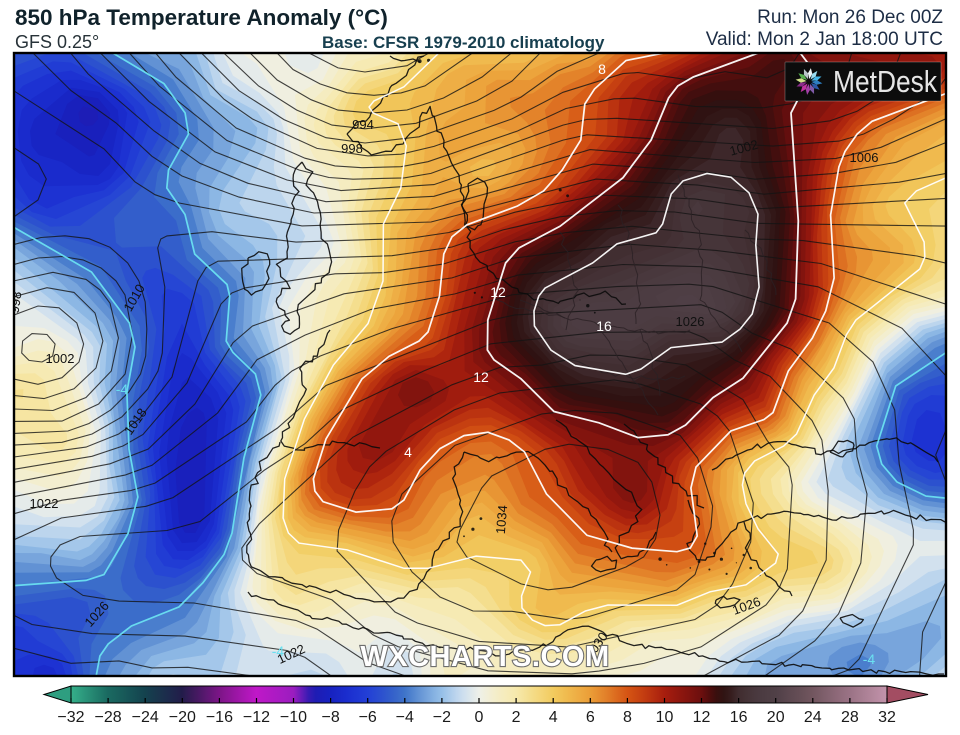 This screenshot has height=735, width=960. What do you see at coordinates (887, 717) in the screenshot?
I see `svg-text: 32` at bounding box center [887, 717].